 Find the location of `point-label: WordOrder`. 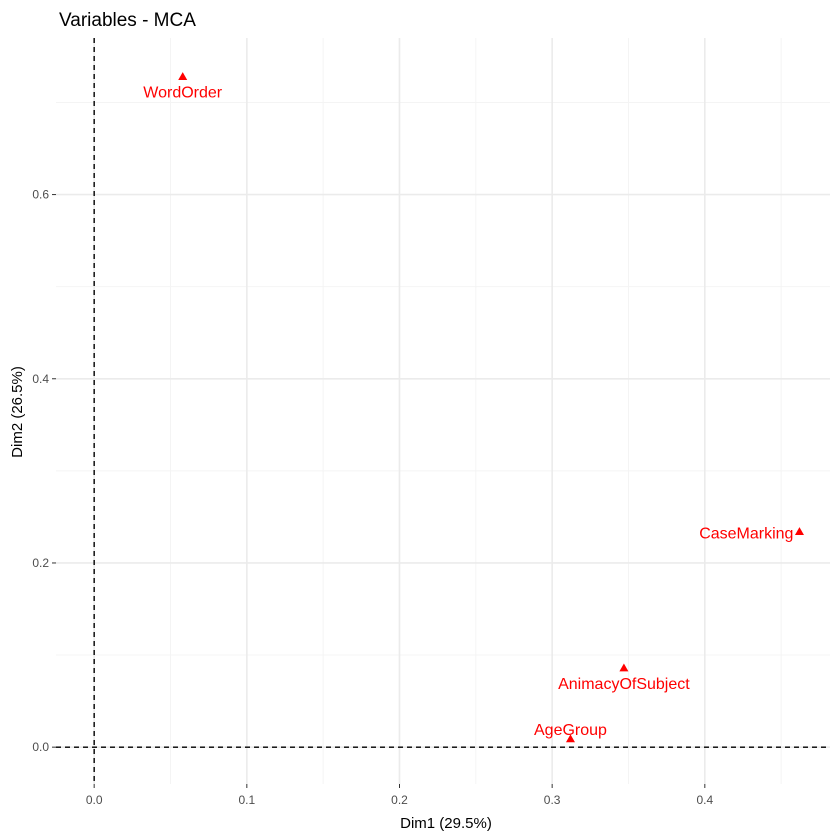

point-label: WordOrder is located at coordinates (183, 93).